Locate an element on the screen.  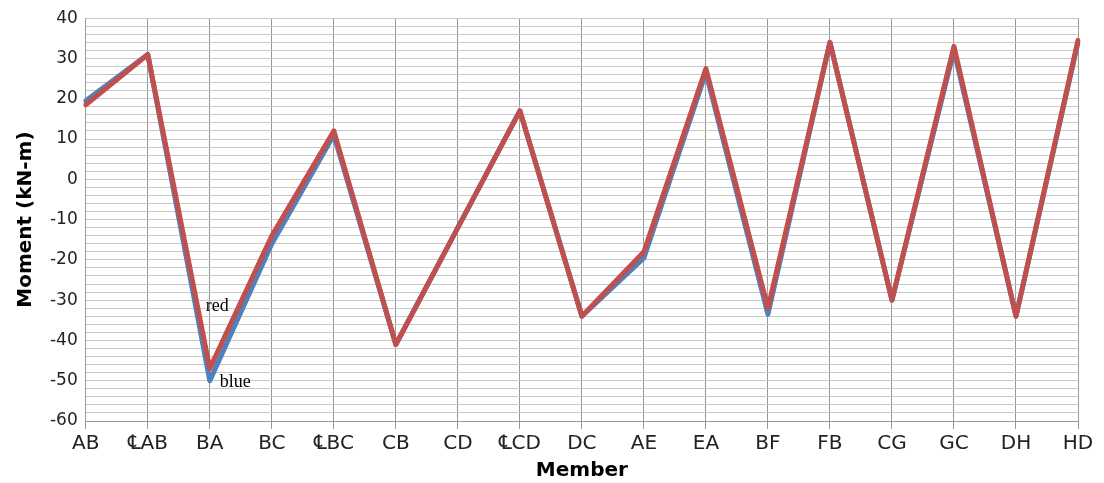
y-tick-label: -10 is located at coordinates (63, 218).